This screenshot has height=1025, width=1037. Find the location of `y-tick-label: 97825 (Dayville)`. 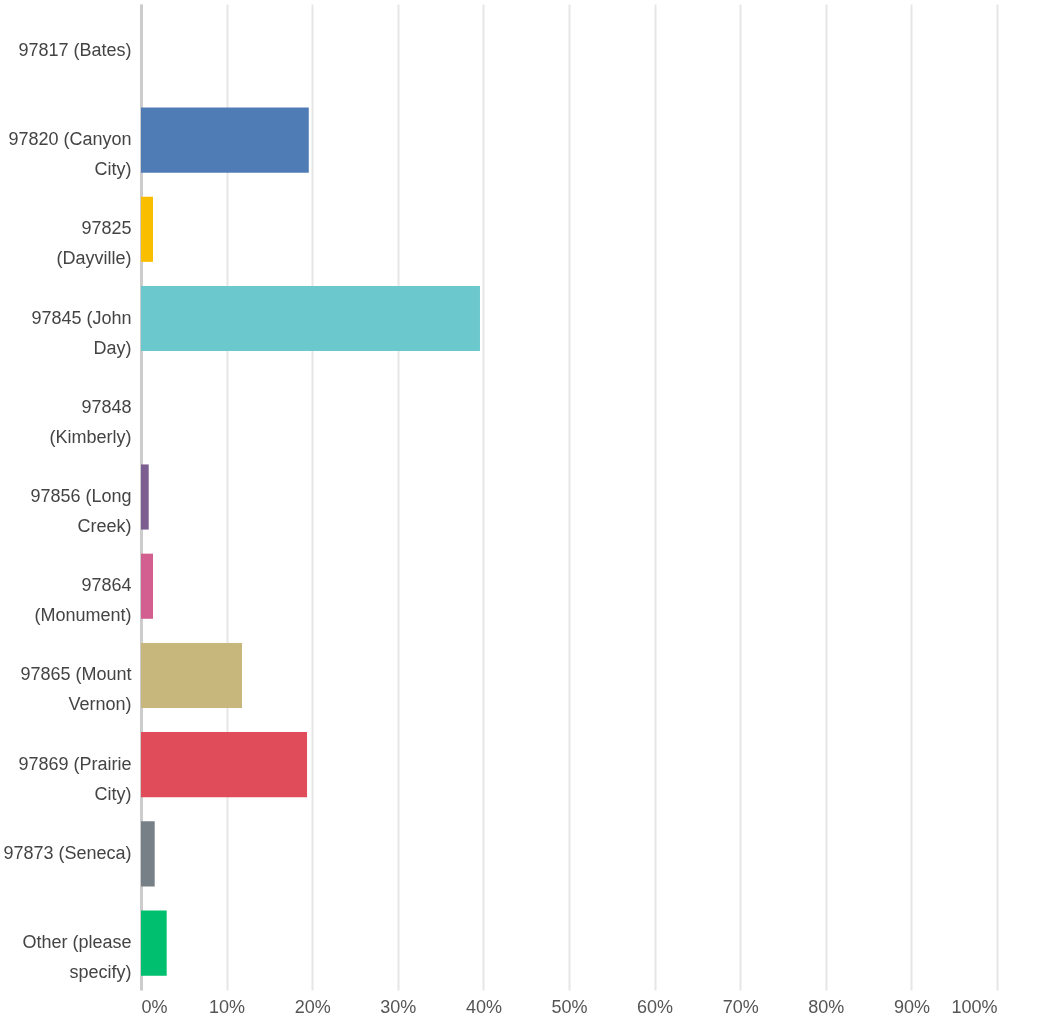

y-tick-label: 97825 (Dayville) is located at coordinates (94, 243).